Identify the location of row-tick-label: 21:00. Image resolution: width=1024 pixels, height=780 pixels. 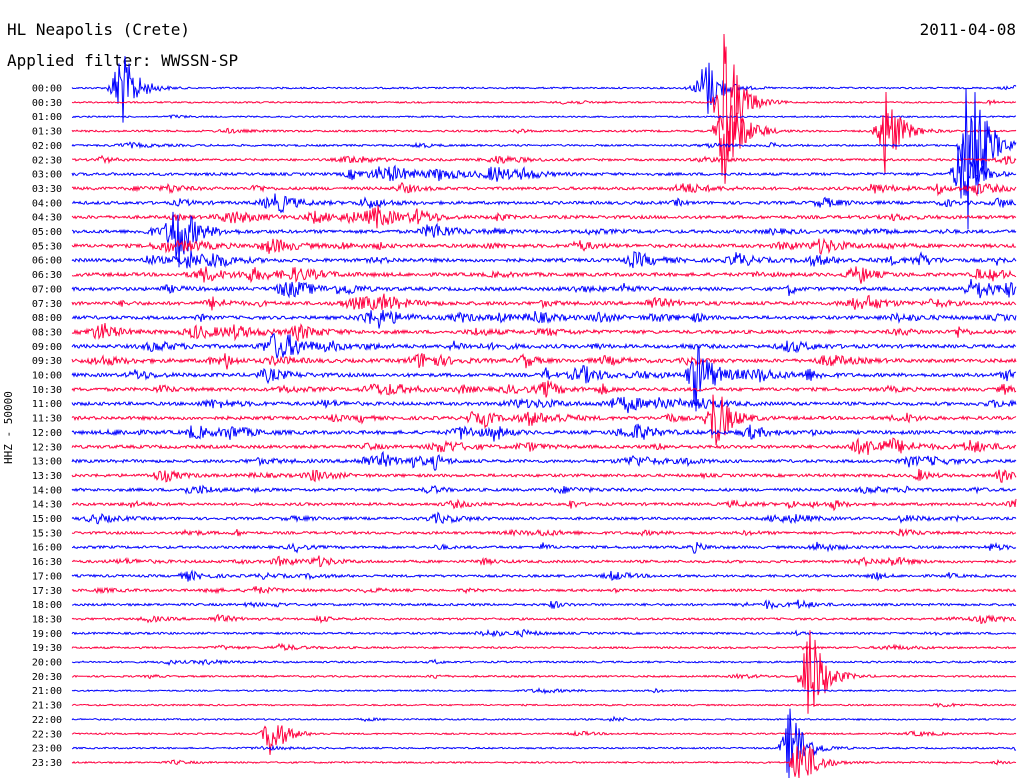
(47, 691).